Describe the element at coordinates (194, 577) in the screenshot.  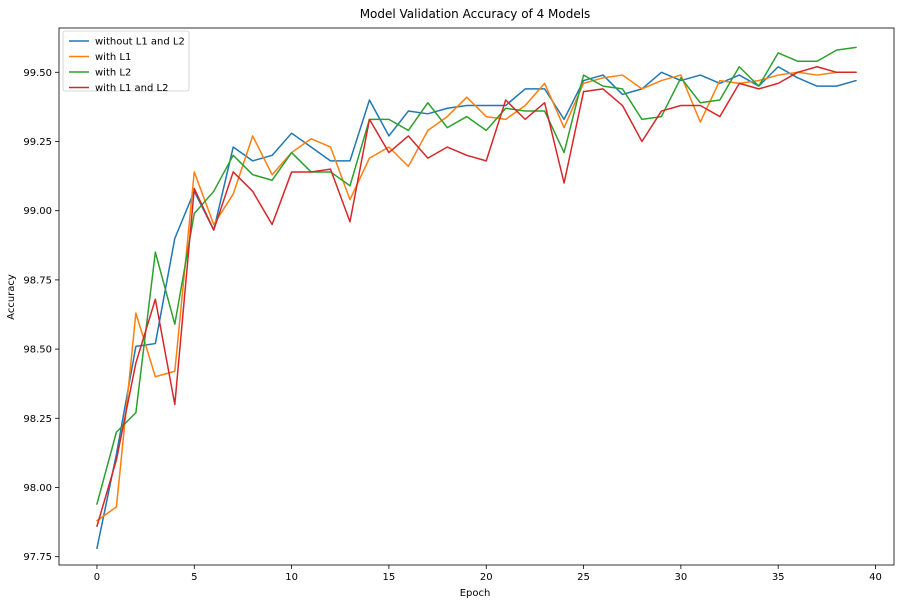
I see `x-tick-label: 5` at that location.